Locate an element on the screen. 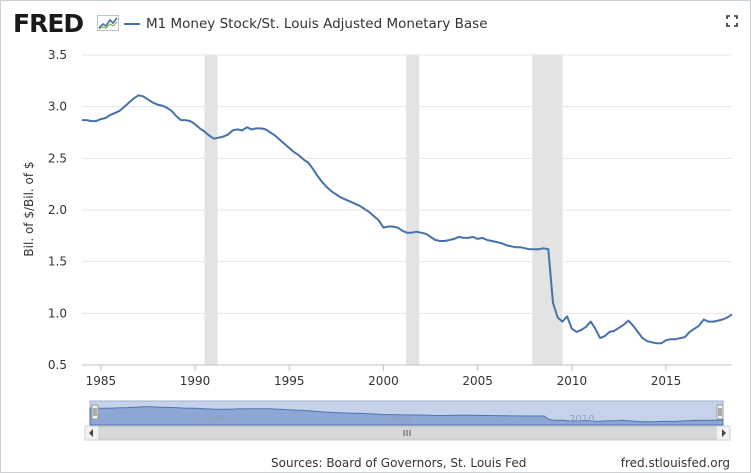 The height and width of the screenshot is (473, 751). navigator-handle-right is located at coordinates (720, 412).